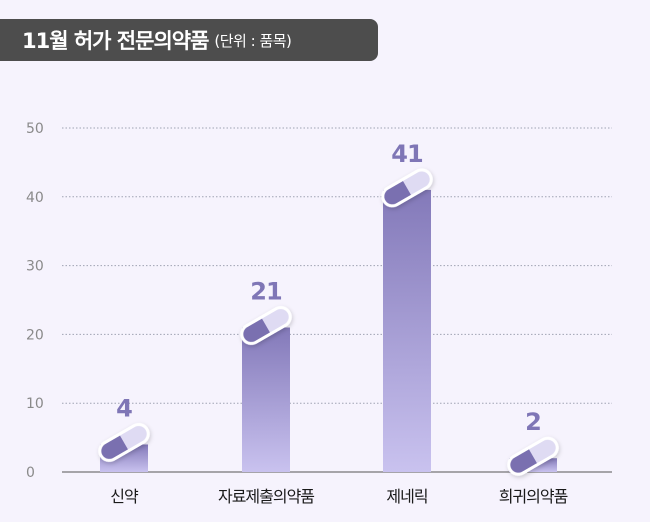 The height and width of the screenshot is (522, 650). What do you see at coordinates (115, 41) in the screenshot?
I see `chart-title: 11월 허가 전문의약품` at bounding box center [115, 41].